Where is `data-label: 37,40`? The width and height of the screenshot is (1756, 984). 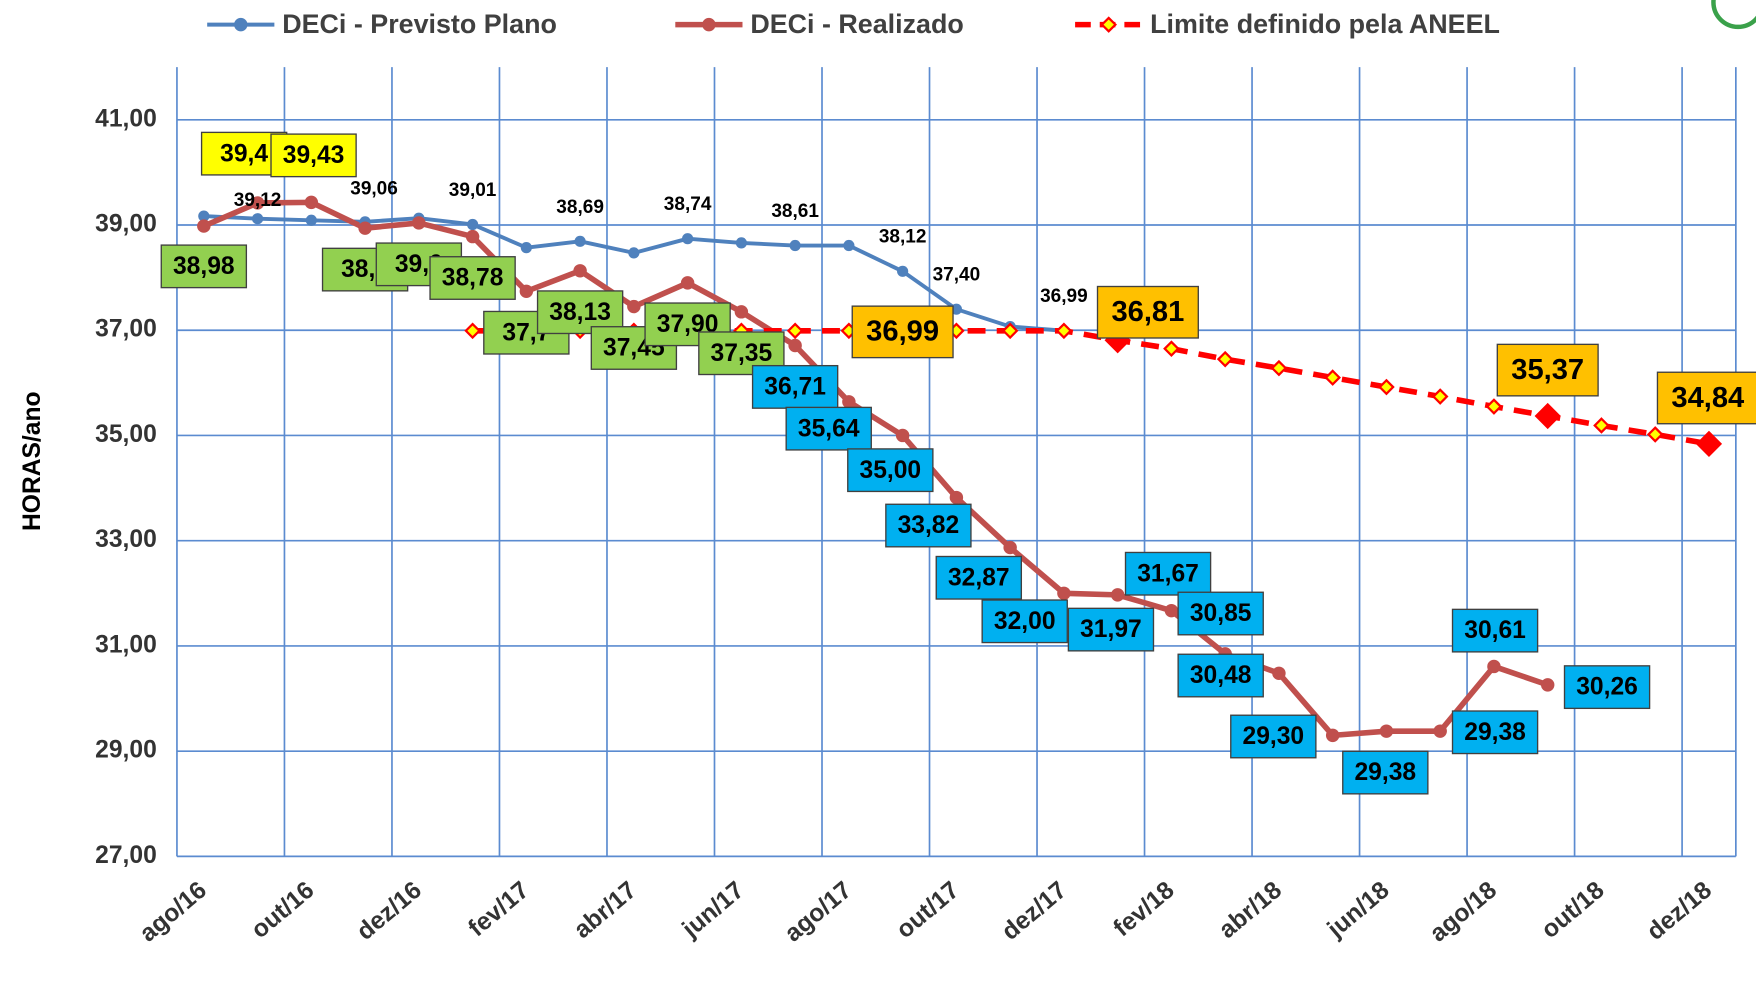
data-label: 37,40 is located at coordinates (957, 275).